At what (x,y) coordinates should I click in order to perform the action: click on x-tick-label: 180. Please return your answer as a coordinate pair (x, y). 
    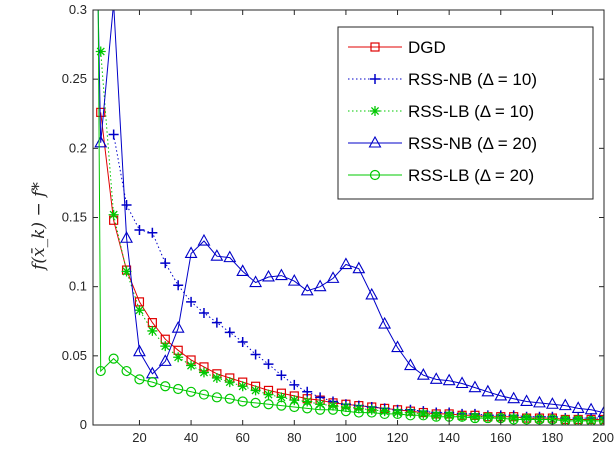
    Looking at the image, I should click on (553, 437).